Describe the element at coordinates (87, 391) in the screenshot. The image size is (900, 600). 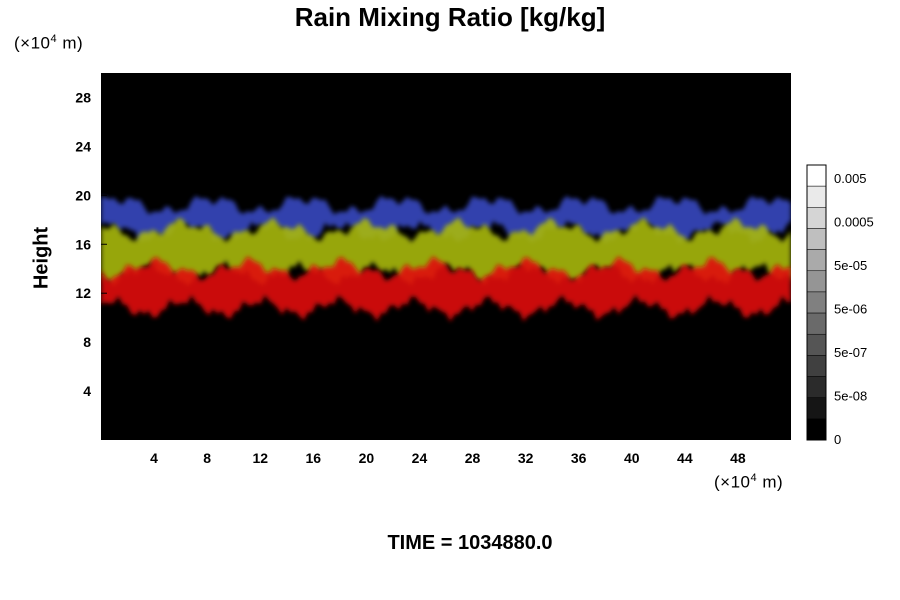
I see `y-tick-label: 4` at that location.